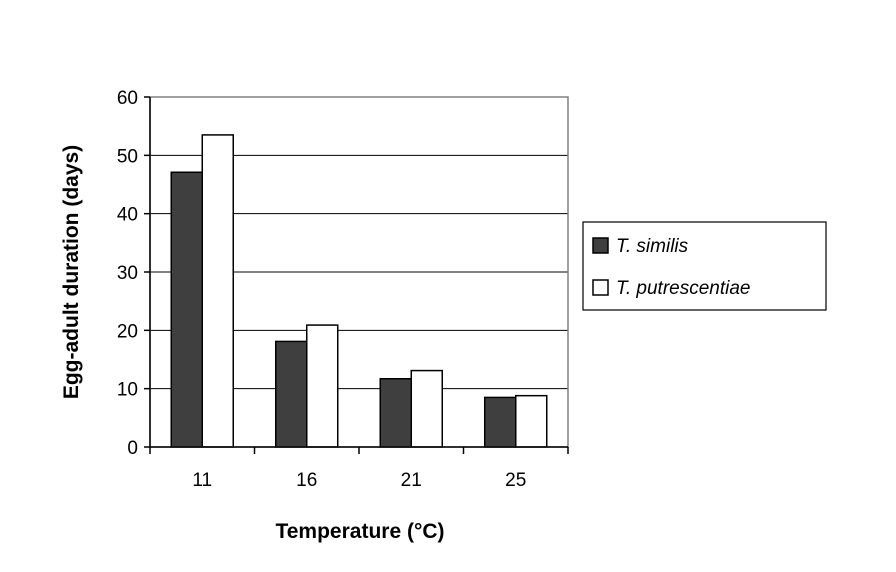 The width and height of the screenshot is (896, 572). I want to click on y-tick-label: 20, so click(127, 331).